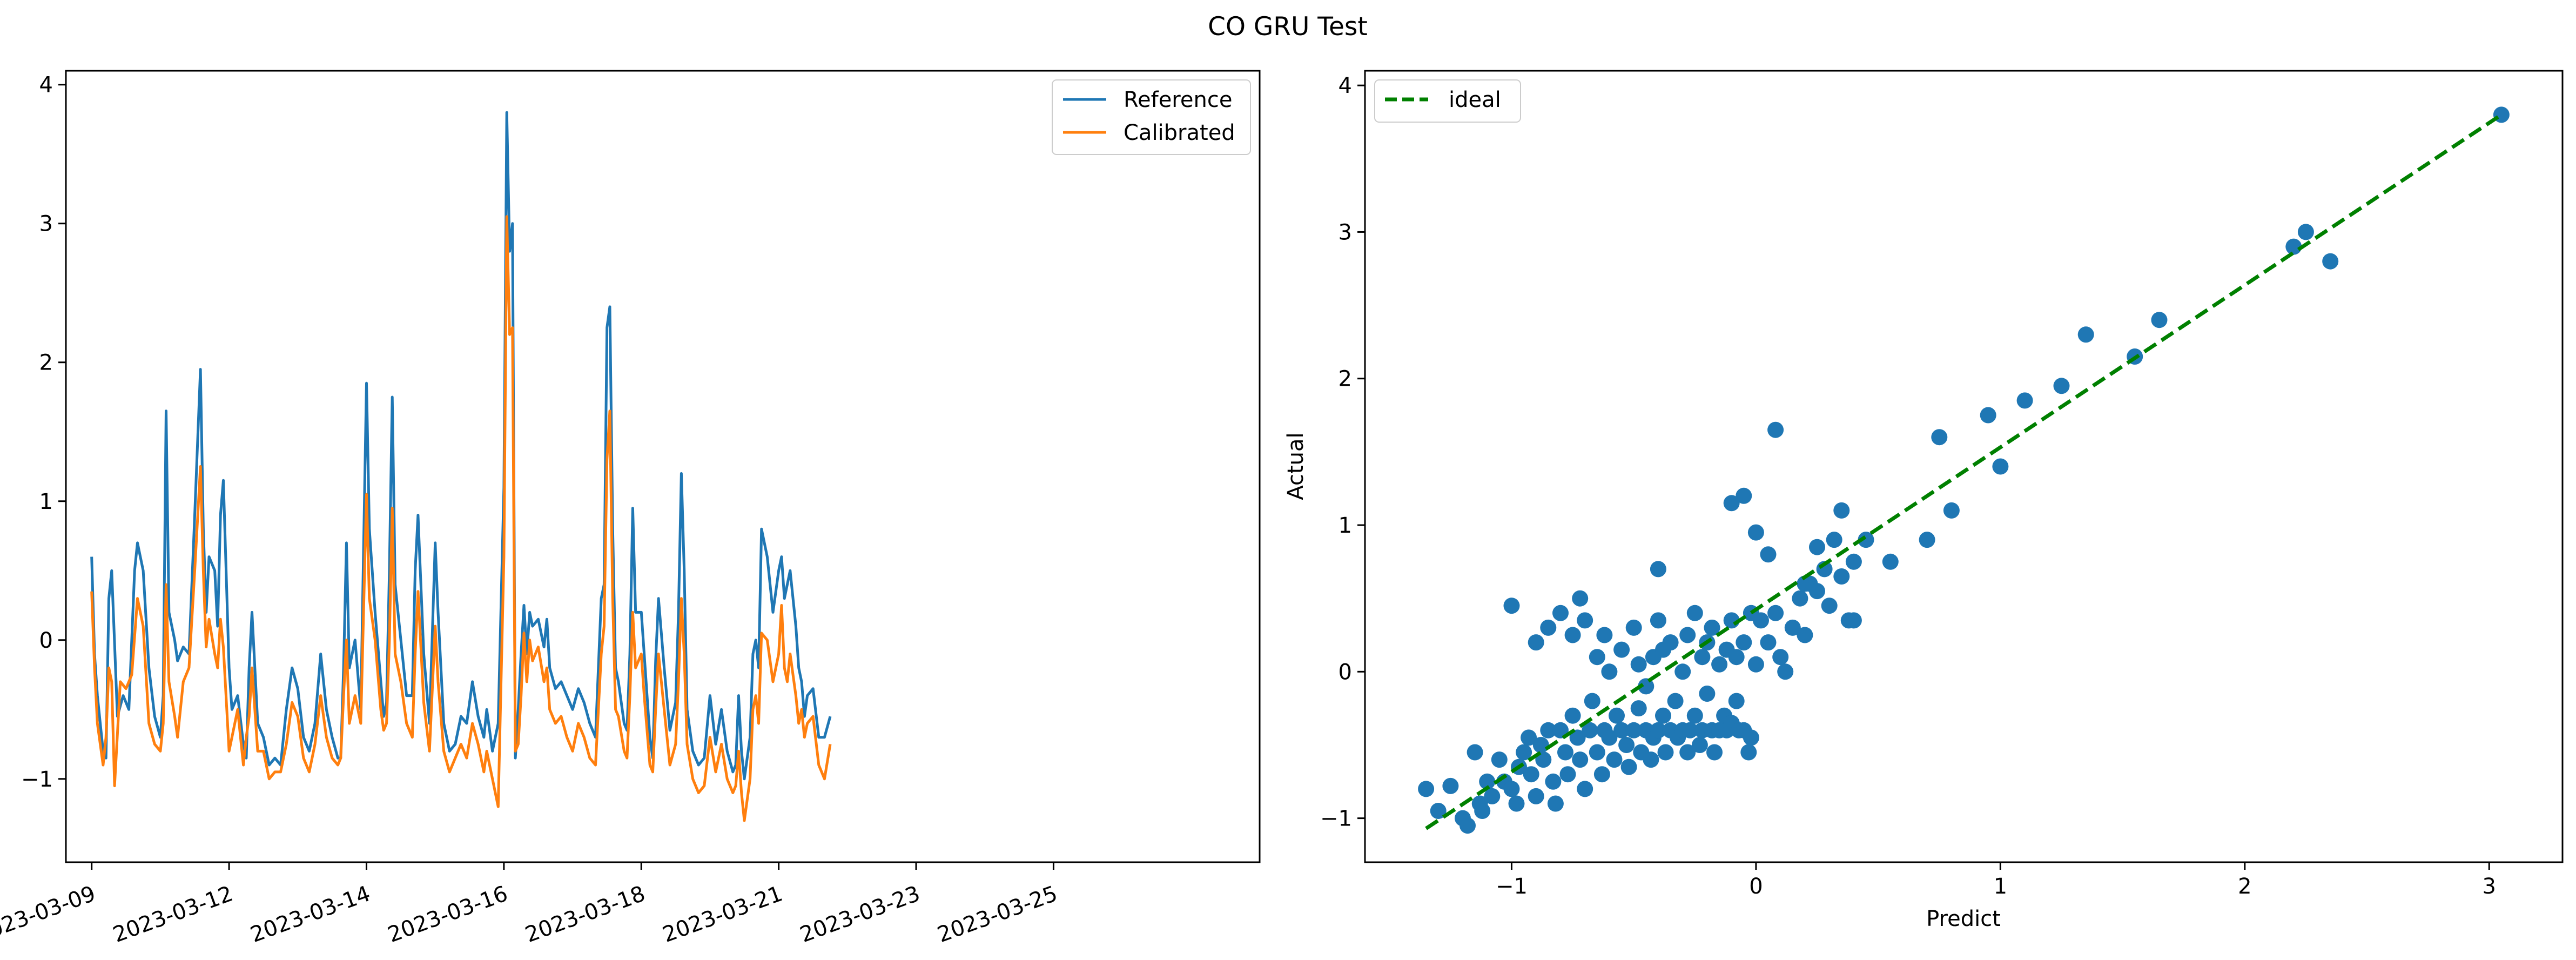  I want to click on timeseries-legend: Reference Calibrated, so click(1151, 117).